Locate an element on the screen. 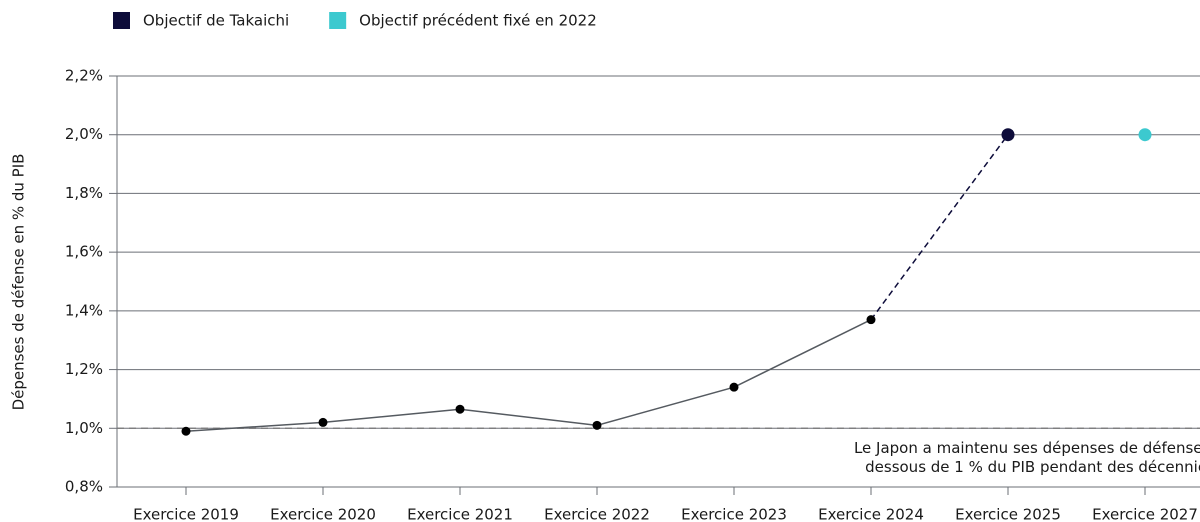 This screenshot has width=1200, height=522. x-tick-label: Exercice 2024 is located at coordinates (871, 514).